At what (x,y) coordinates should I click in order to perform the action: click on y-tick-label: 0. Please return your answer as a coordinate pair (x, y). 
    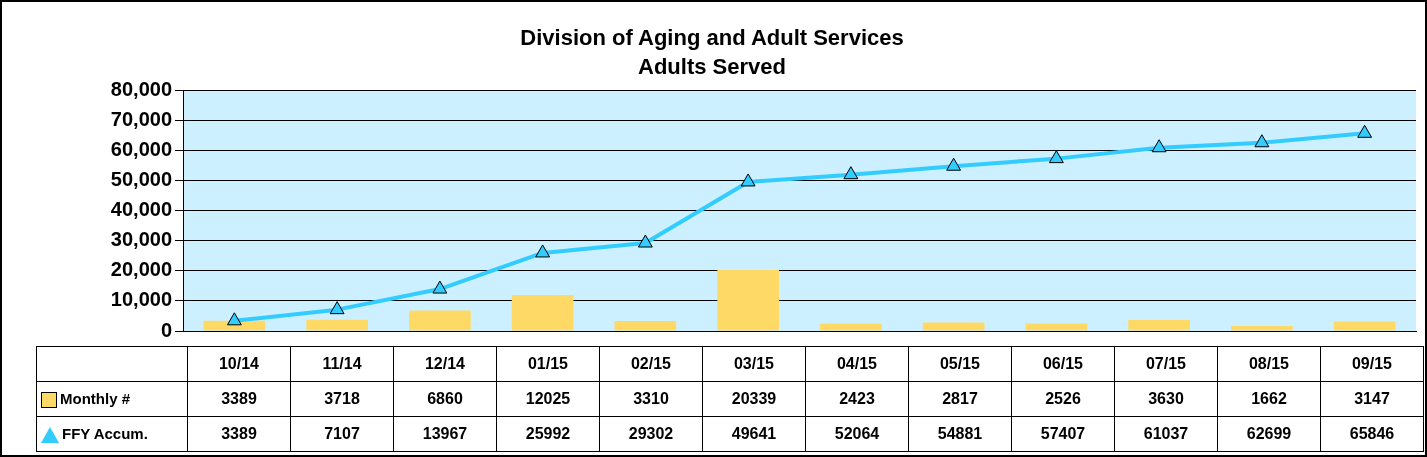
    Looking at the image, I should click on (166, 329).